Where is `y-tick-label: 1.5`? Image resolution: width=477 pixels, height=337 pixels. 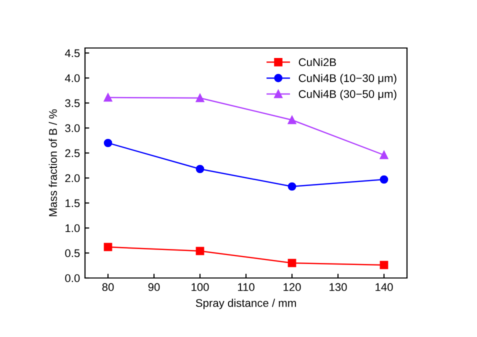
y-tick-label: 1.5 is located at coordinates (73, 203).